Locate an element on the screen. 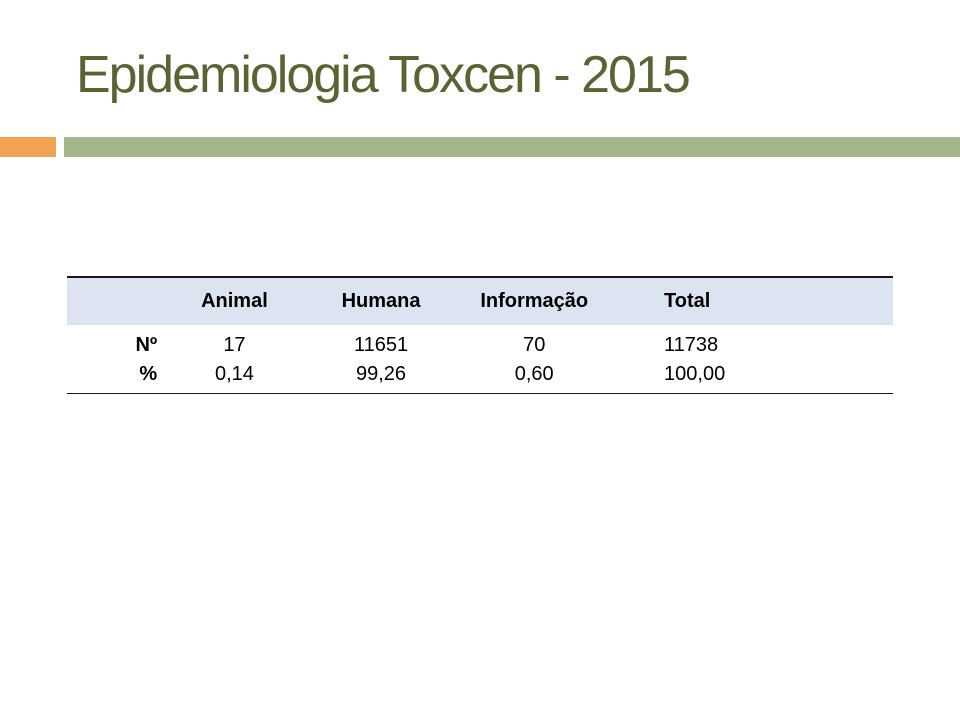 This screenshot has height=720, width=960. header-row: Animal Humana Informação Total is located at coordinates (480, 300).